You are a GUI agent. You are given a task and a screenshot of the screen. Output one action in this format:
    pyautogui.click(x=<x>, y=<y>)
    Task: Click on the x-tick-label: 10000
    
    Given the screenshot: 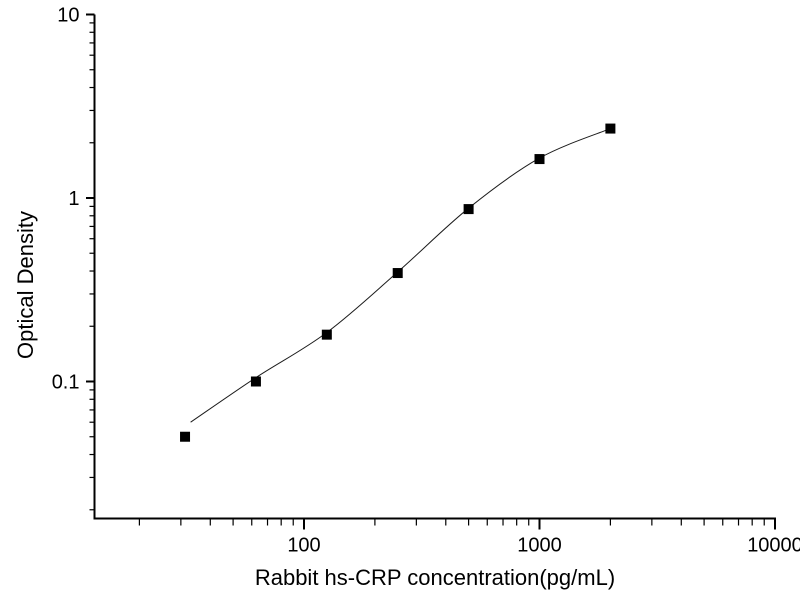 What is the action you would take?
    pyautogui.click(x=773, y=546)
    